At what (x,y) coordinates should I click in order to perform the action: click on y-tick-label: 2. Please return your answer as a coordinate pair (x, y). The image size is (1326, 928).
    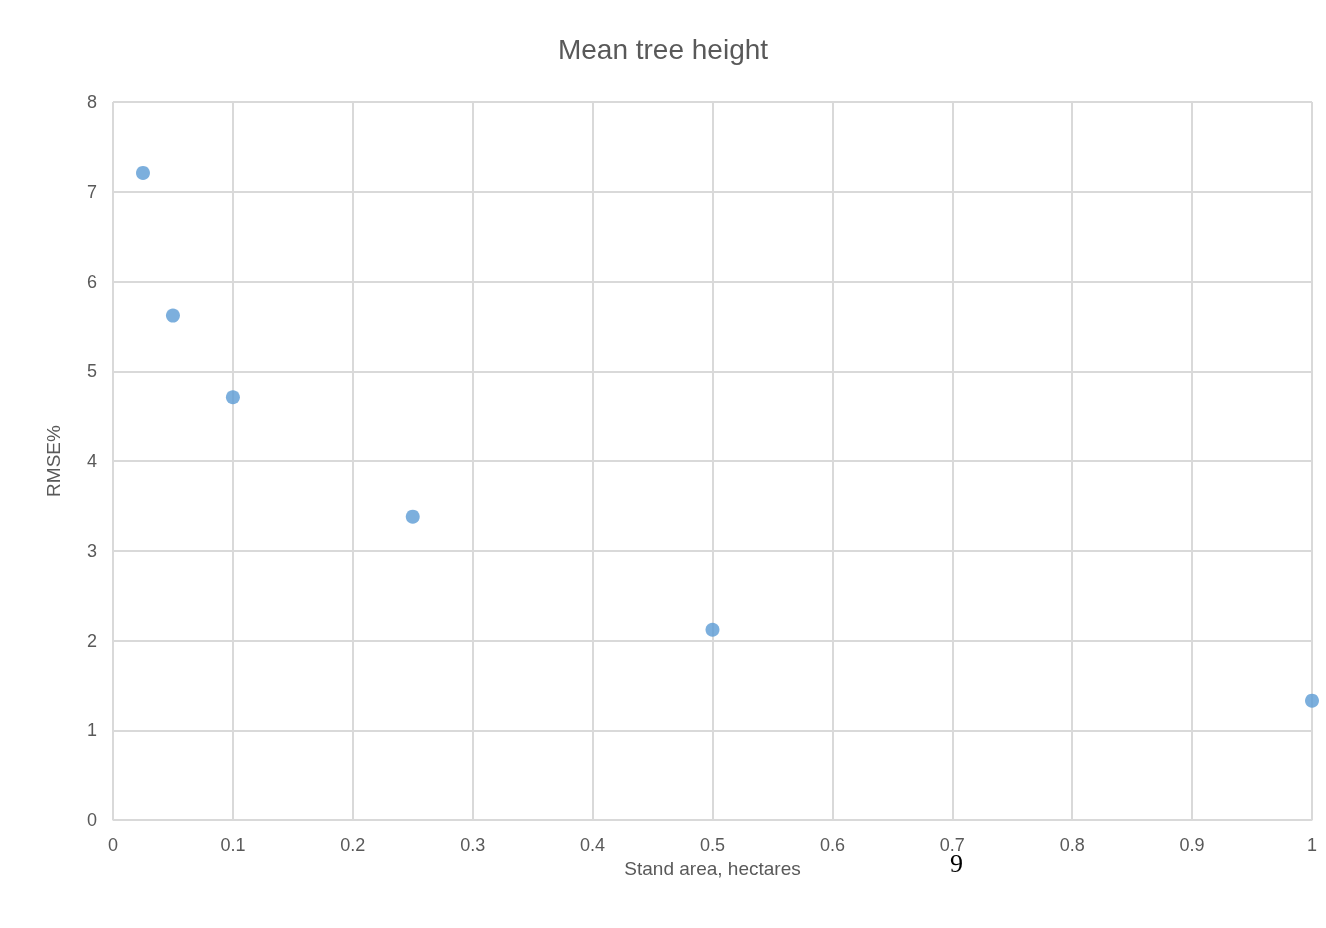
    Looking at the image, I should click on (91, 640).